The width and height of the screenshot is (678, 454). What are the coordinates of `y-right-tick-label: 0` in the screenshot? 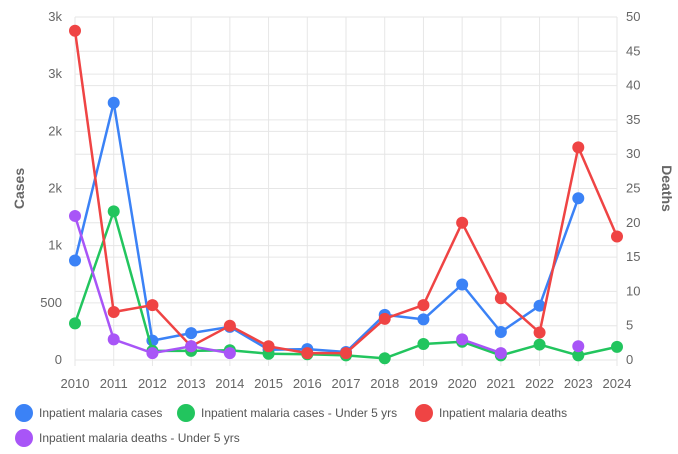 It's located at (629, 359).